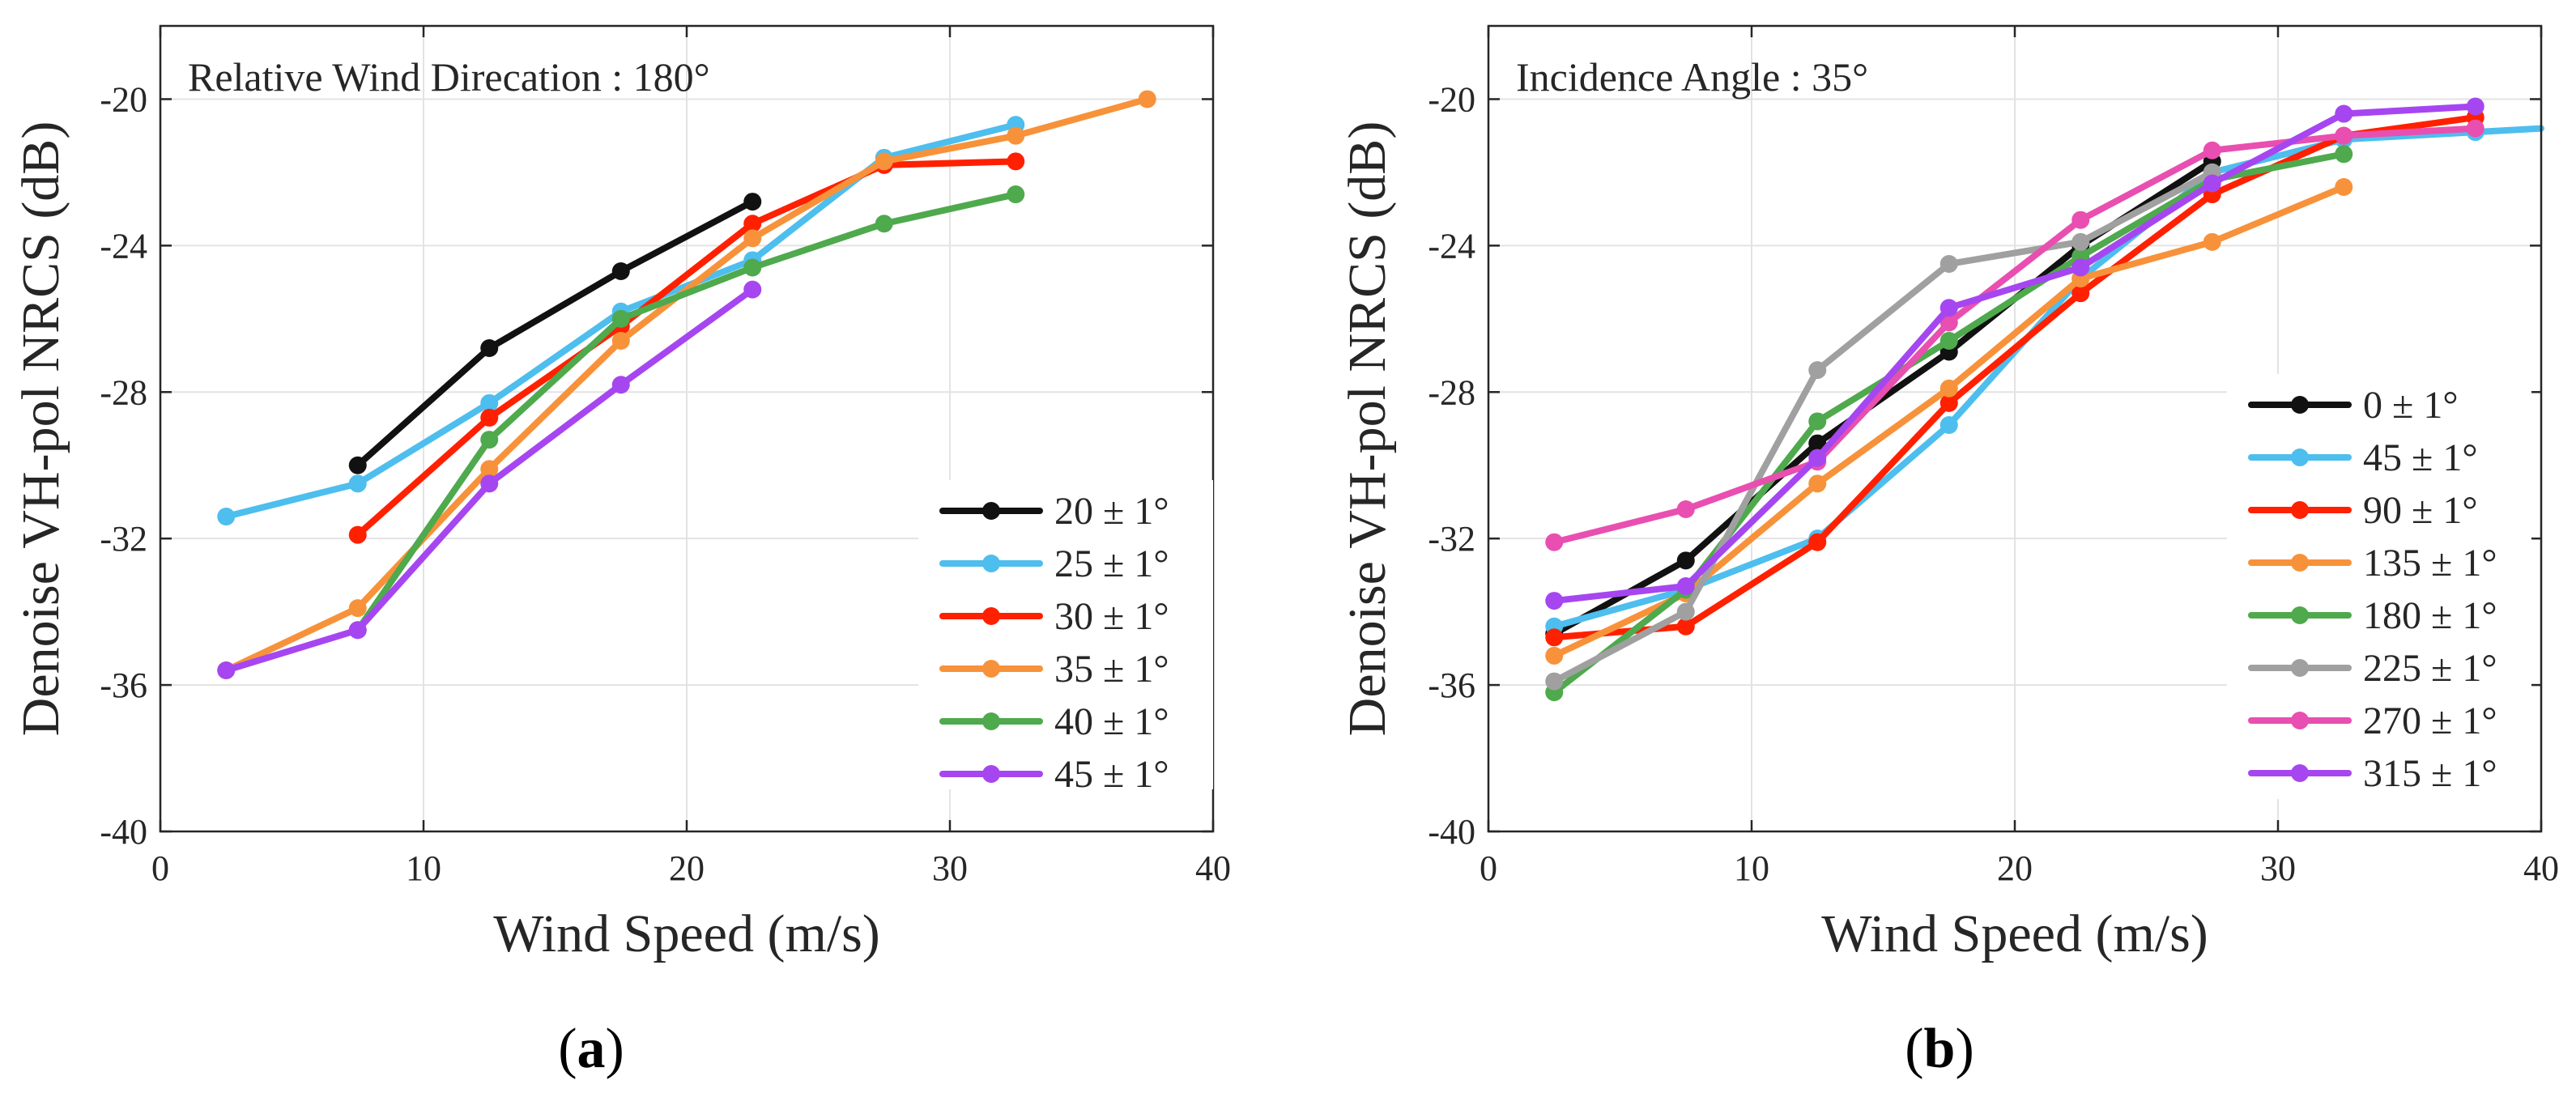  Describe the element at coordinates (2014, 933) in the screenshot. I see `x-axis-label: Wind Speed (m/s)` at that location.